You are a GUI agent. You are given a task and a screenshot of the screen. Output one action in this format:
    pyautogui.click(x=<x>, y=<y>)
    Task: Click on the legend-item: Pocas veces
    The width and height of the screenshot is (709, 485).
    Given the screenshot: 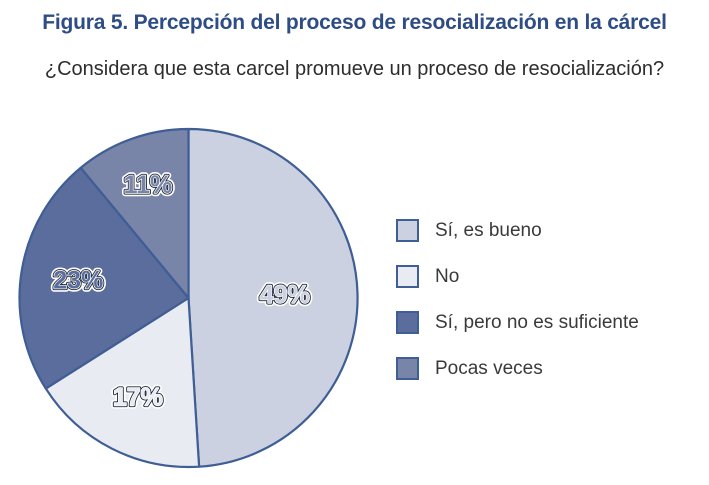 What is the action you would take?
    pyautogui.click(x=517, y=368)
    